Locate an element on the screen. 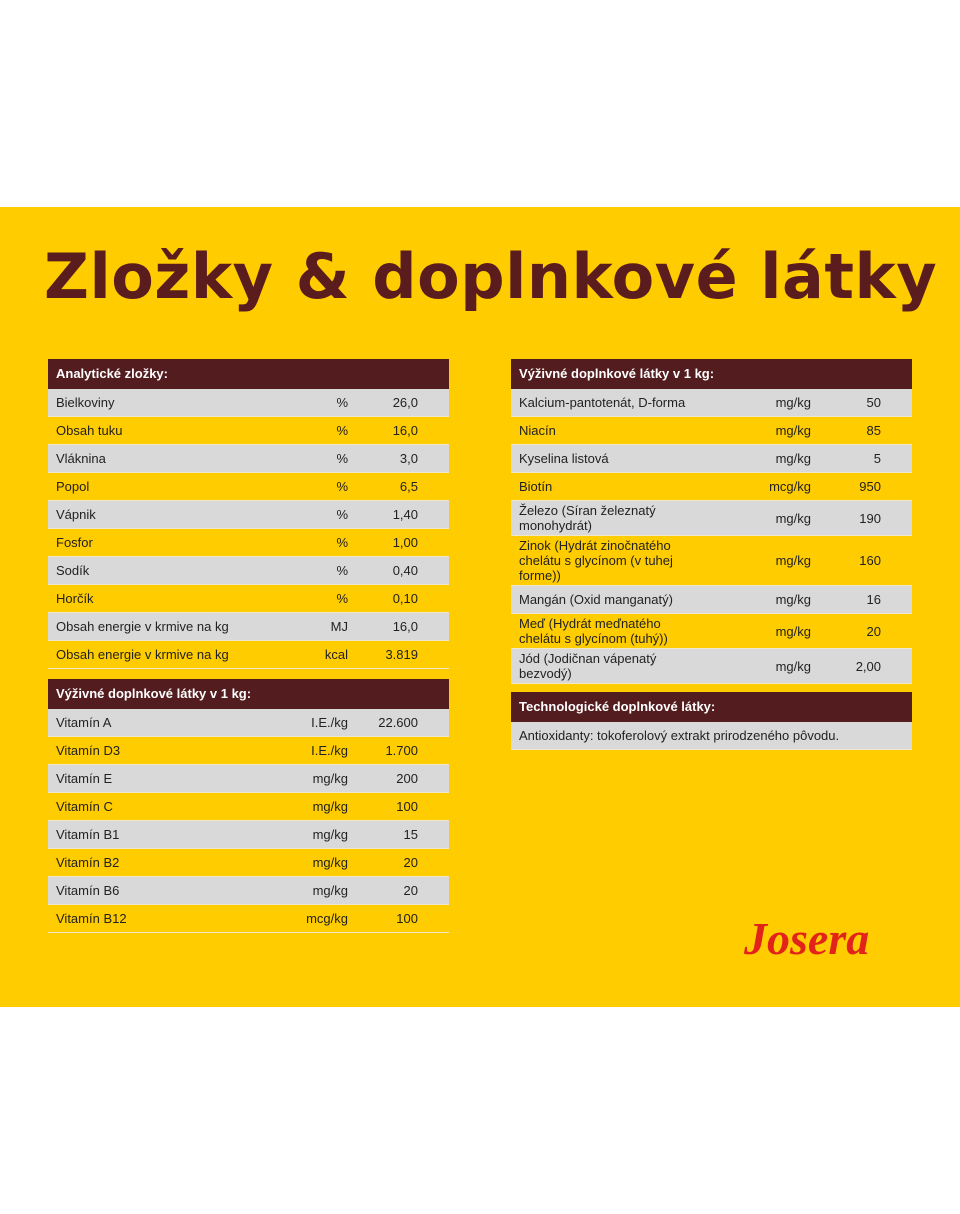 This screenshot has height=1214, width=960. item-name: Vitamín B12 is located at coordinates (91, 918).